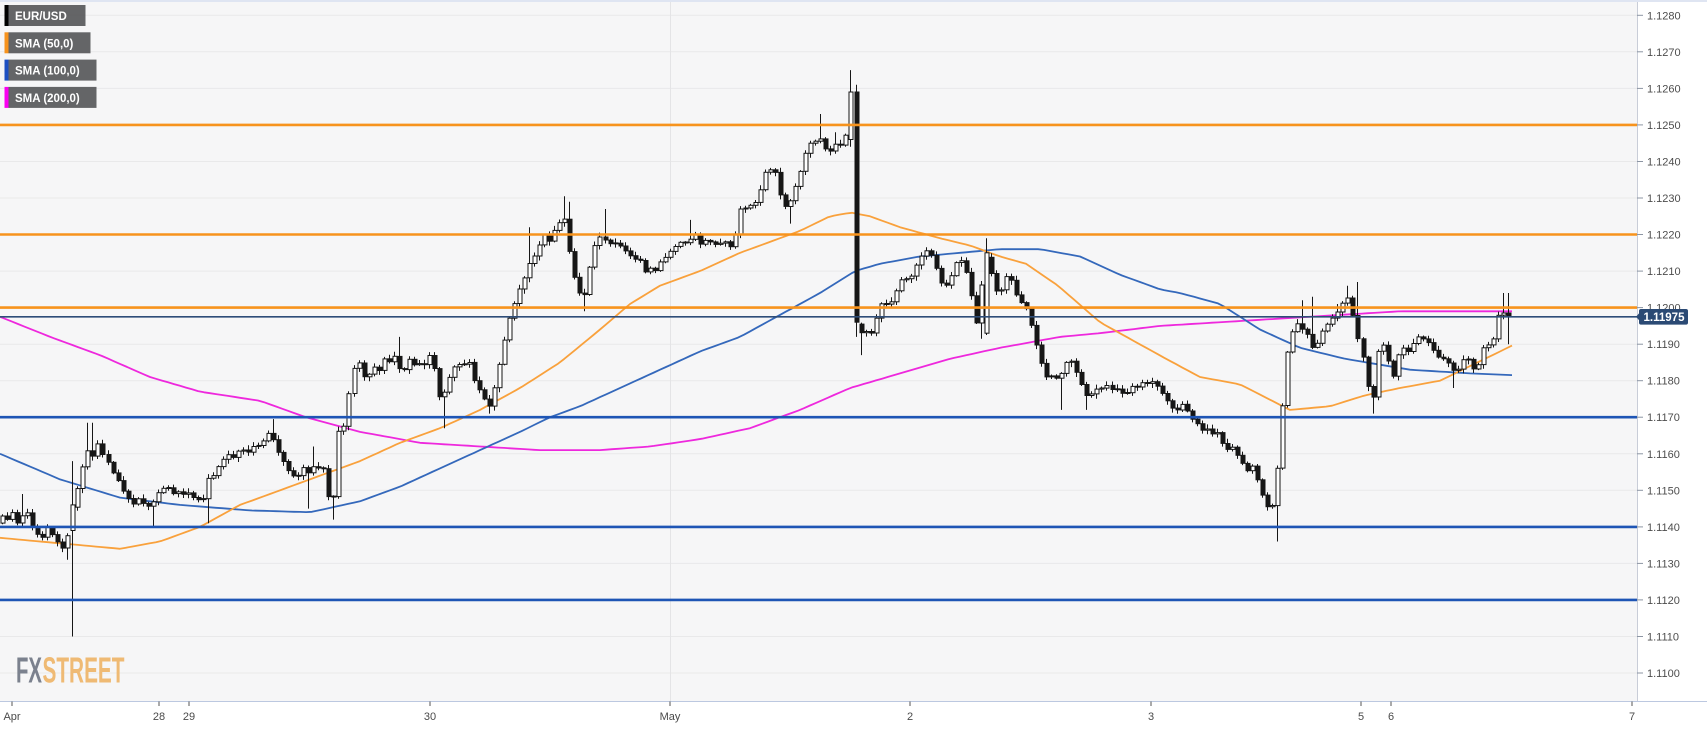 The image size is (1707, 733). What do you see at coordinates (1663, 638) in the screenshot?
I see `svg-text: 1.1110` at bounding box center [1663, 638].